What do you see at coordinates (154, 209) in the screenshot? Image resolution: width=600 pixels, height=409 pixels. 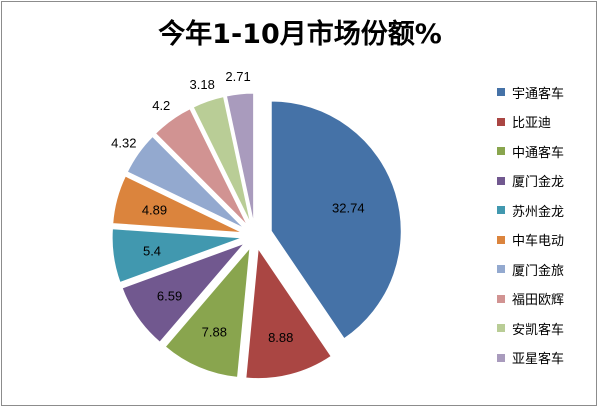 I see `data-label-6: 4.89` at bounding box center [154, 209].